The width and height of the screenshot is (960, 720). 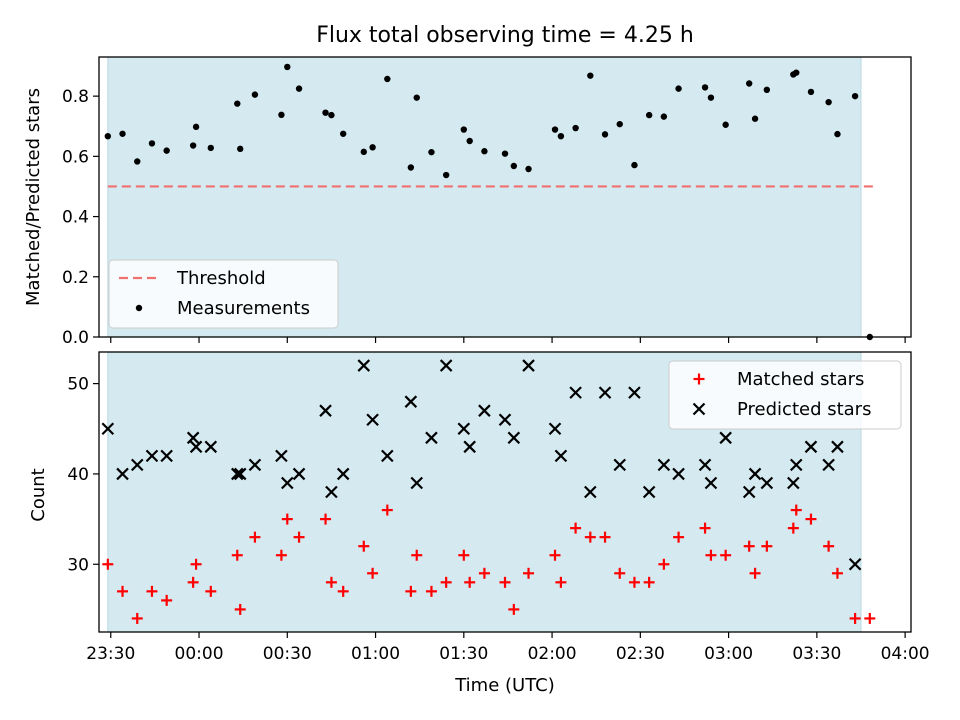 What do you see at coordinates (905, 654) in the screenshot?
I see `x-tick-label: 04:00` at bounding box center [905, 654].